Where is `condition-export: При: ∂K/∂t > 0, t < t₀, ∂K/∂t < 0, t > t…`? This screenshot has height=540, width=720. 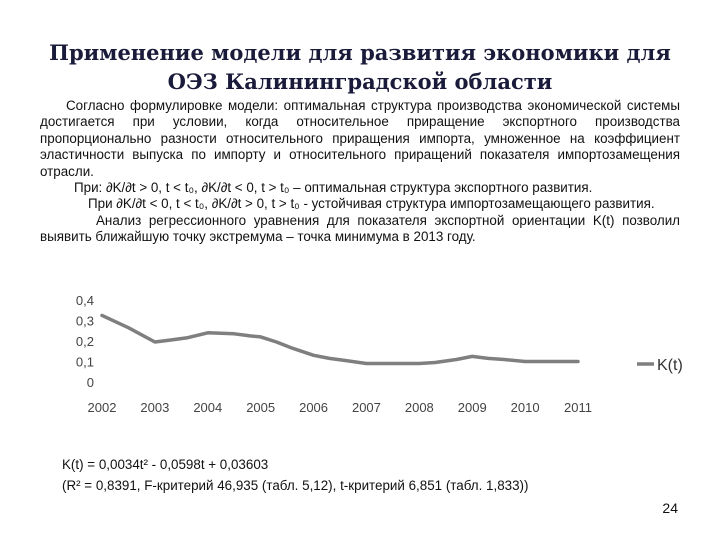 condition-export: При: ∂K/∂t > 0, t < t₀, ∂K/∂t < 0, t > t… is located at coordinates (333, 188).